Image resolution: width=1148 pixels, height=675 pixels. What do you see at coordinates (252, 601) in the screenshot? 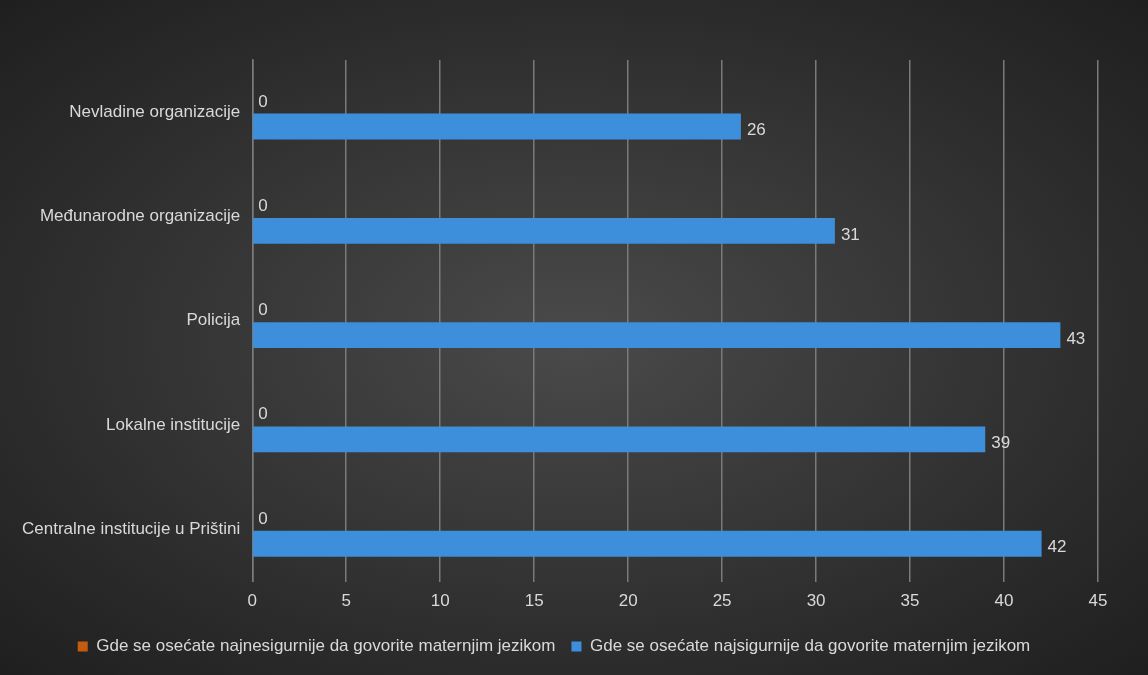
I see `x-tick-label: 0` at bounding box center [252, 601].